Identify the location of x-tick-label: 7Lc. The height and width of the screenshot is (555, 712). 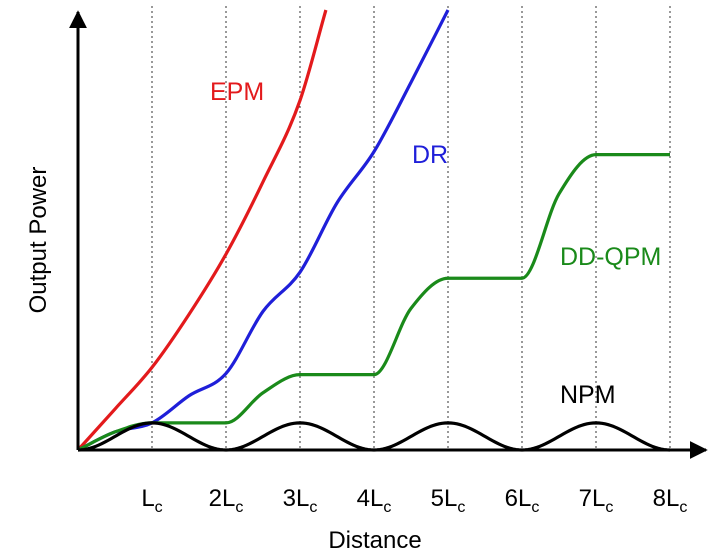
(596, 500).